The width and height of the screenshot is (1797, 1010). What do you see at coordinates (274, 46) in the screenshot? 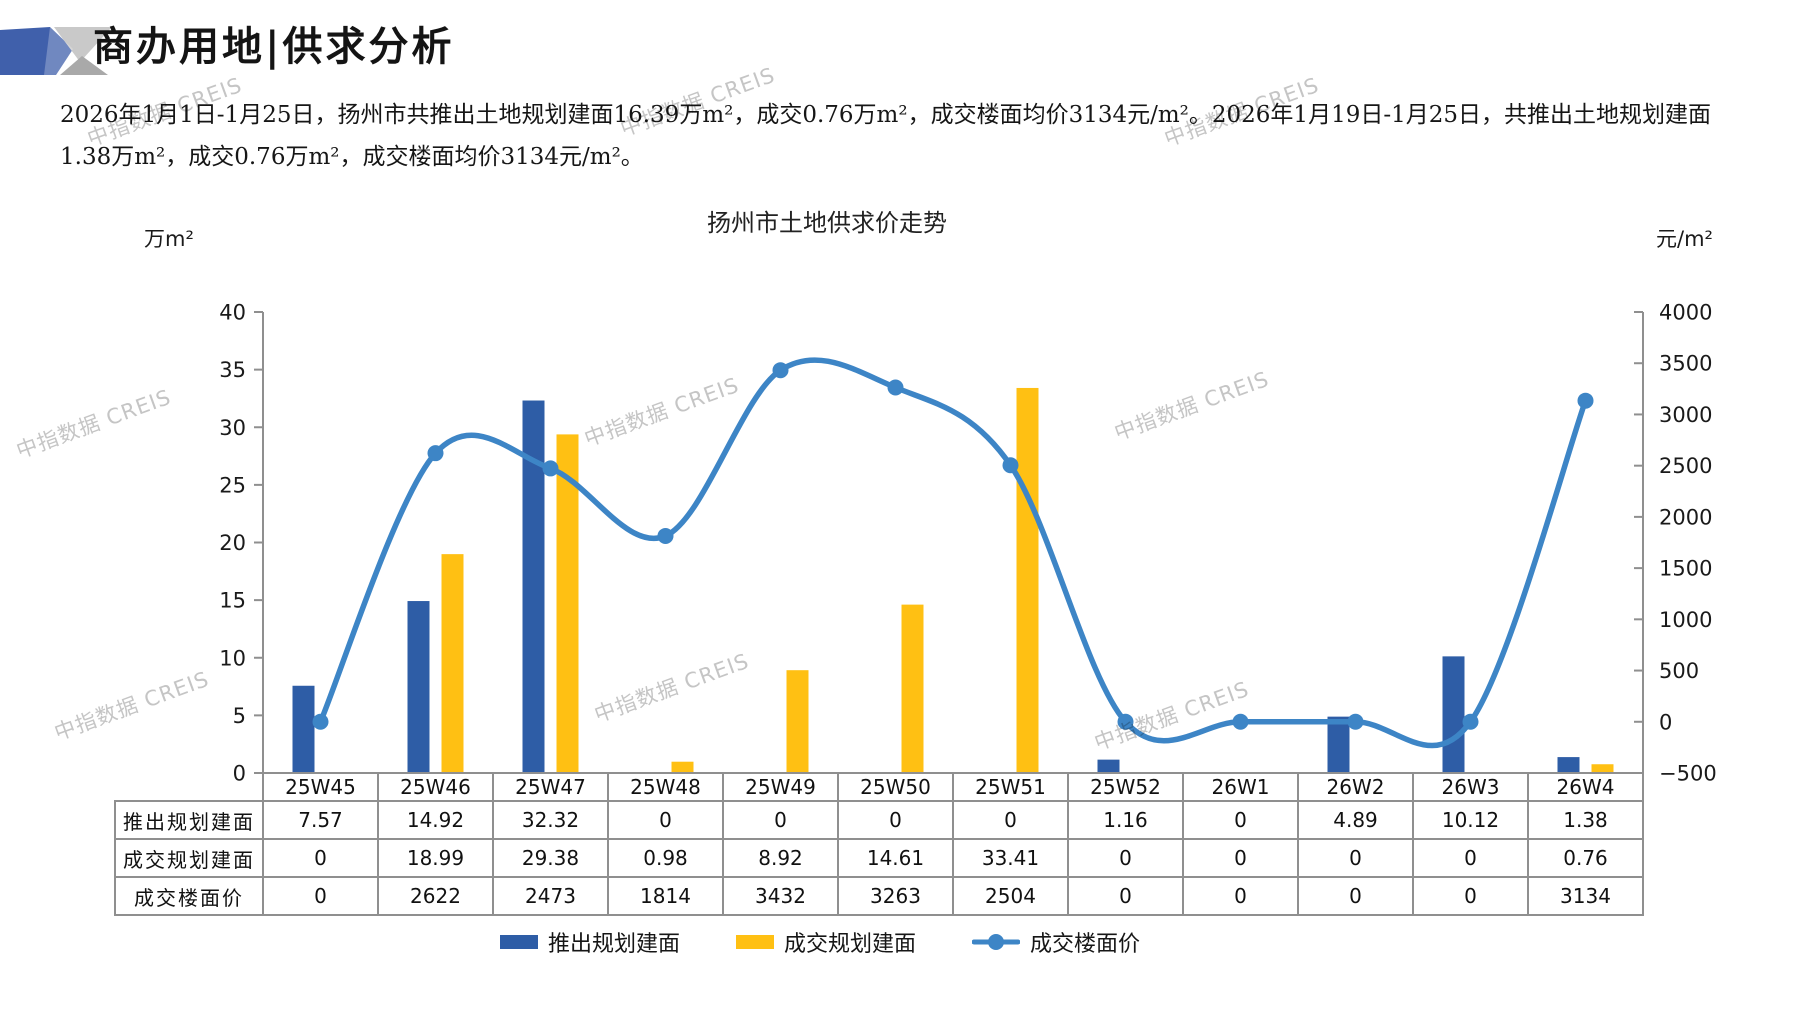
I see `page-title: 商办用地|供求分析` at bounding box center [274, 46].